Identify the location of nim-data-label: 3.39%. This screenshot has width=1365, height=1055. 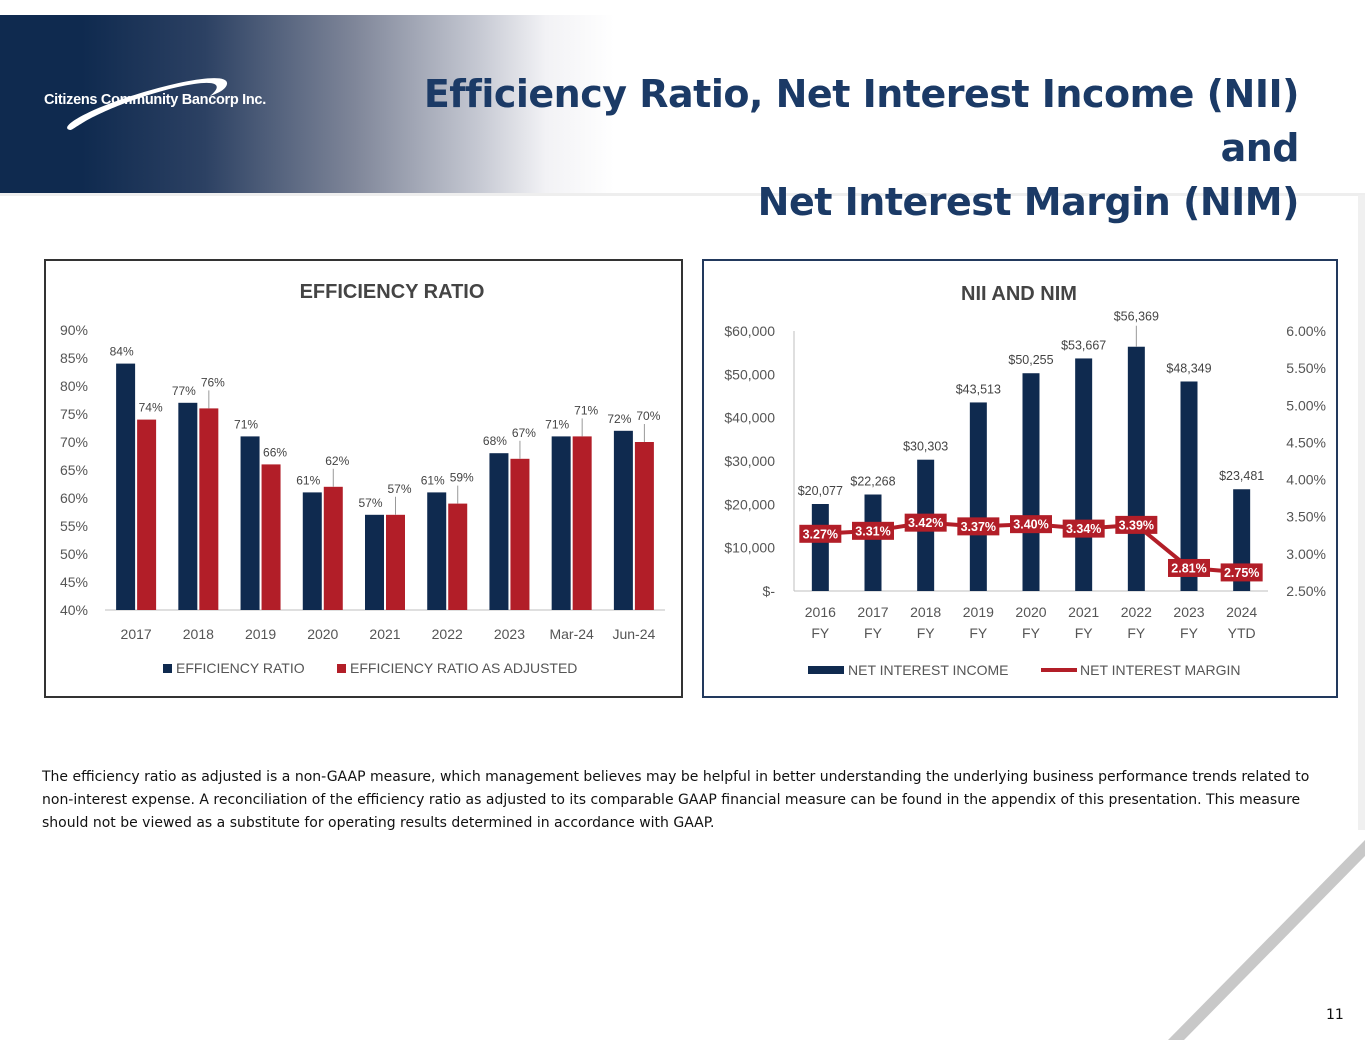
(1136, 525).